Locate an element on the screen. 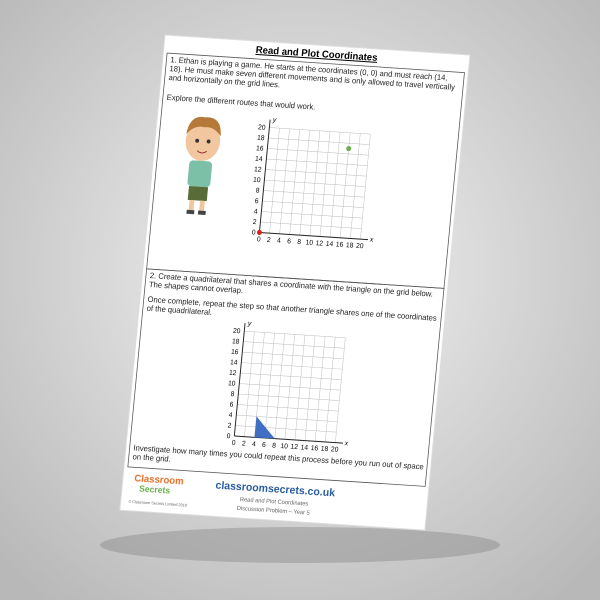  logo: Classroom is located at coordinates (159, 480).